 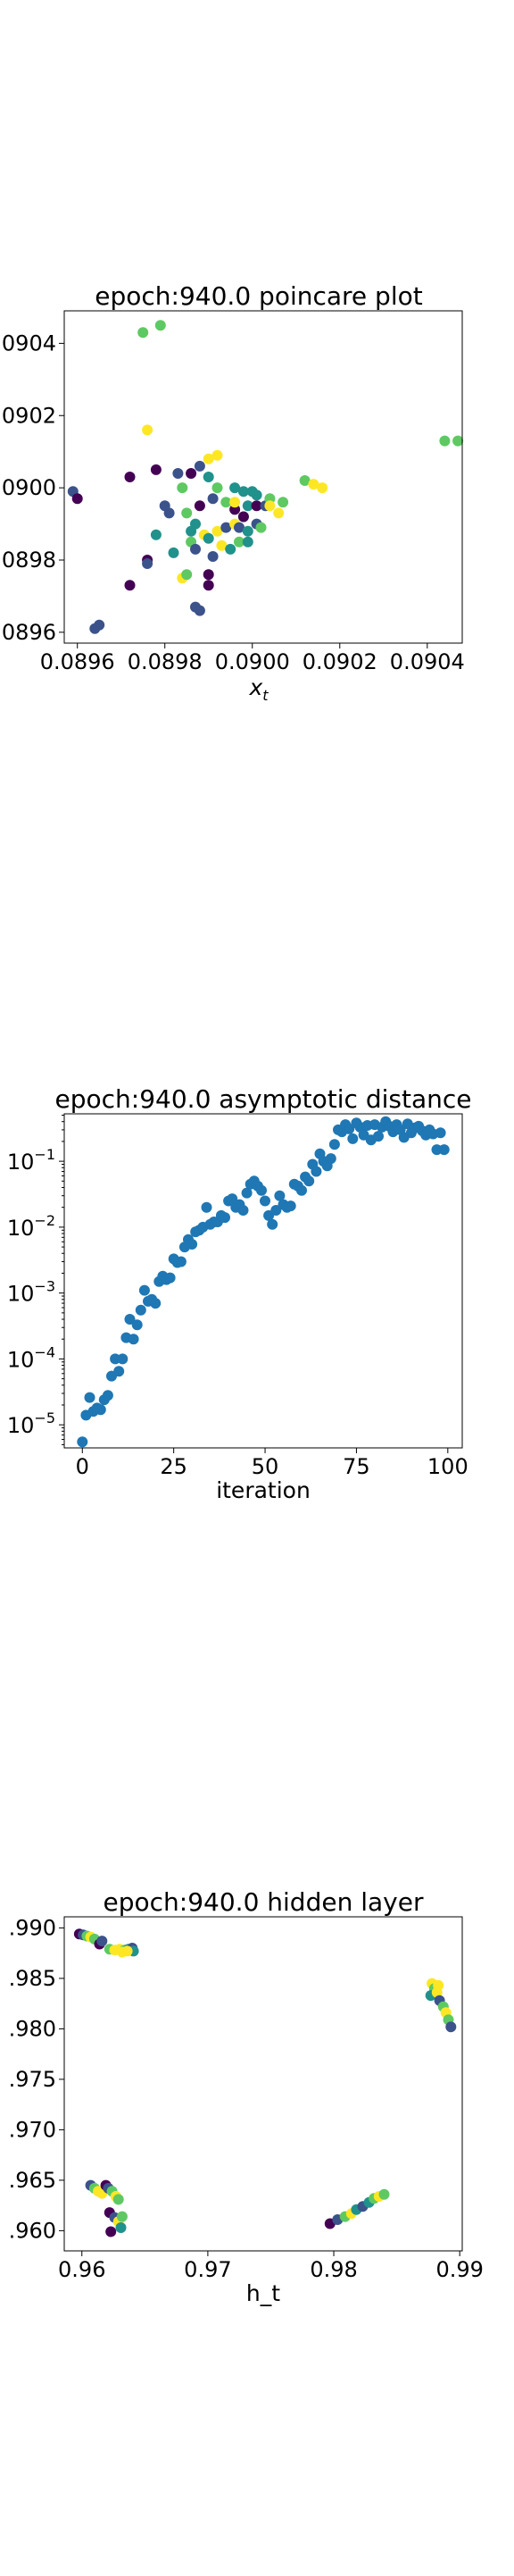 What do you see at coordinates (32, 2029) in the screenshot?
I see `y-tick-label: .980` at bounding box center [32, 2029].